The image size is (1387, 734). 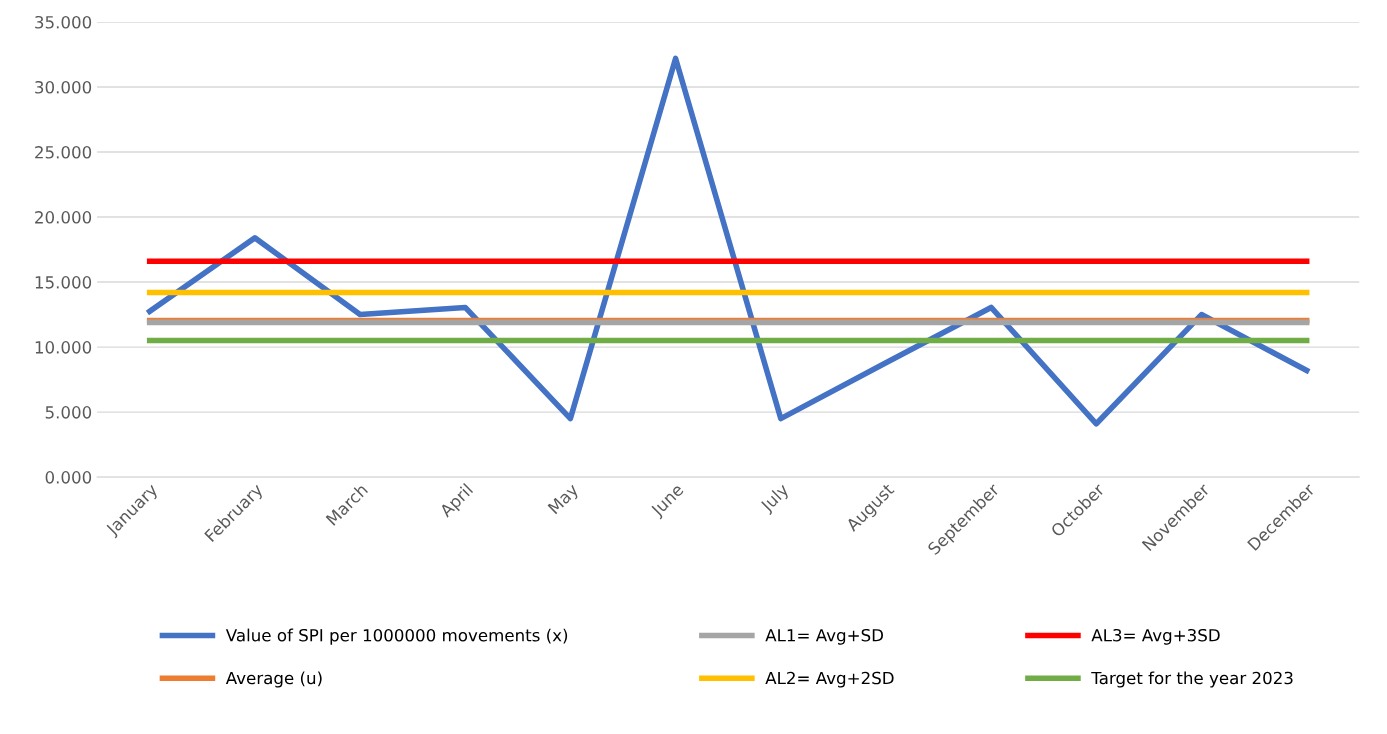 What do you see at coordinates (63, 282) in the screenshot?
I see `y-tick-label: 15.000` at bounding box center [63, 282].